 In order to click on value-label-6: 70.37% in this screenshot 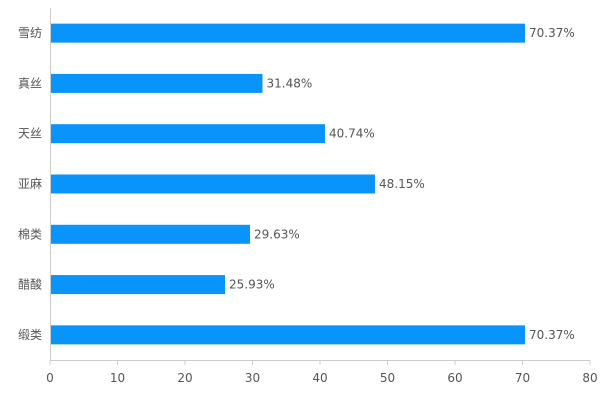, I will do `click(552, 335)`.